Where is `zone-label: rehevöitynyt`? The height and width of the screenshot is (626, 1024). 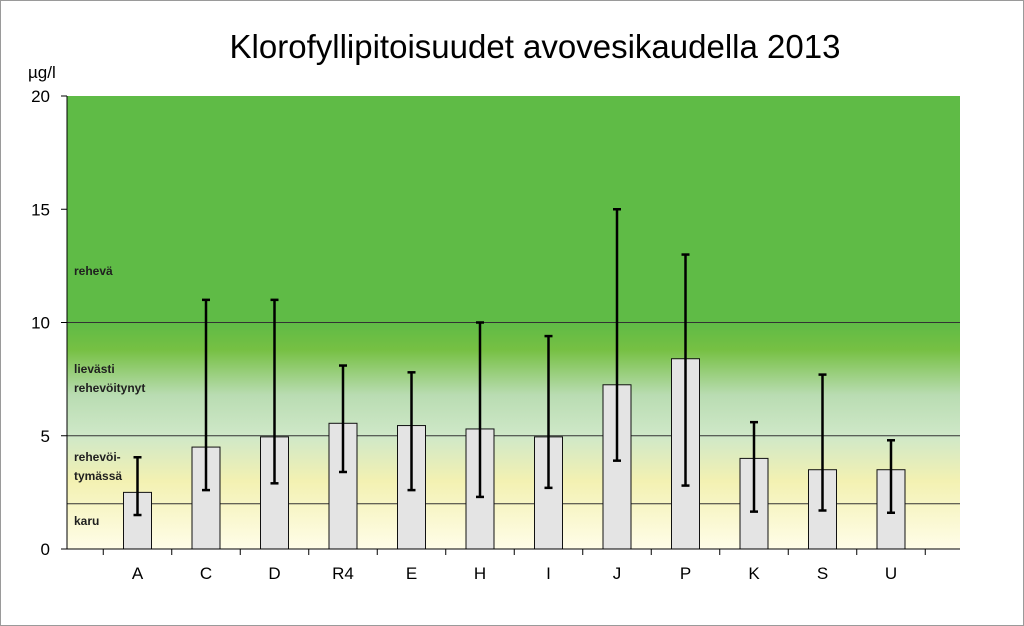
zone-label: rehevöitynyt is located at coordinates (109, 388).